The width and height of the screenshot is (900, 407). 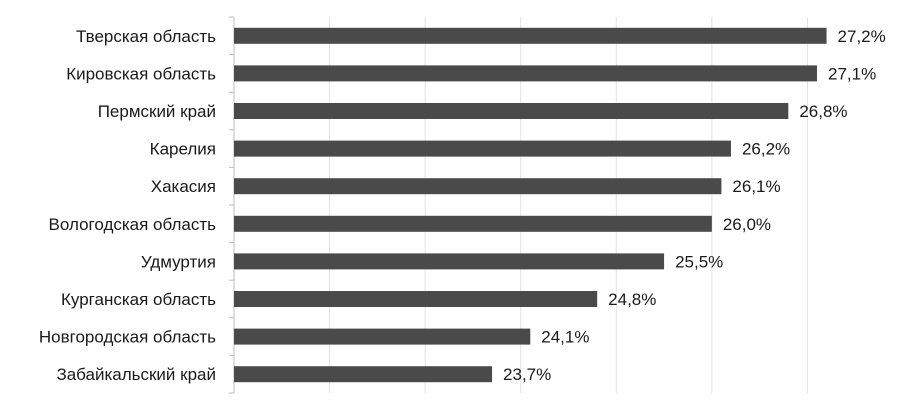 I want to click on value-label: 23,7%, so click(x=527, y=374).